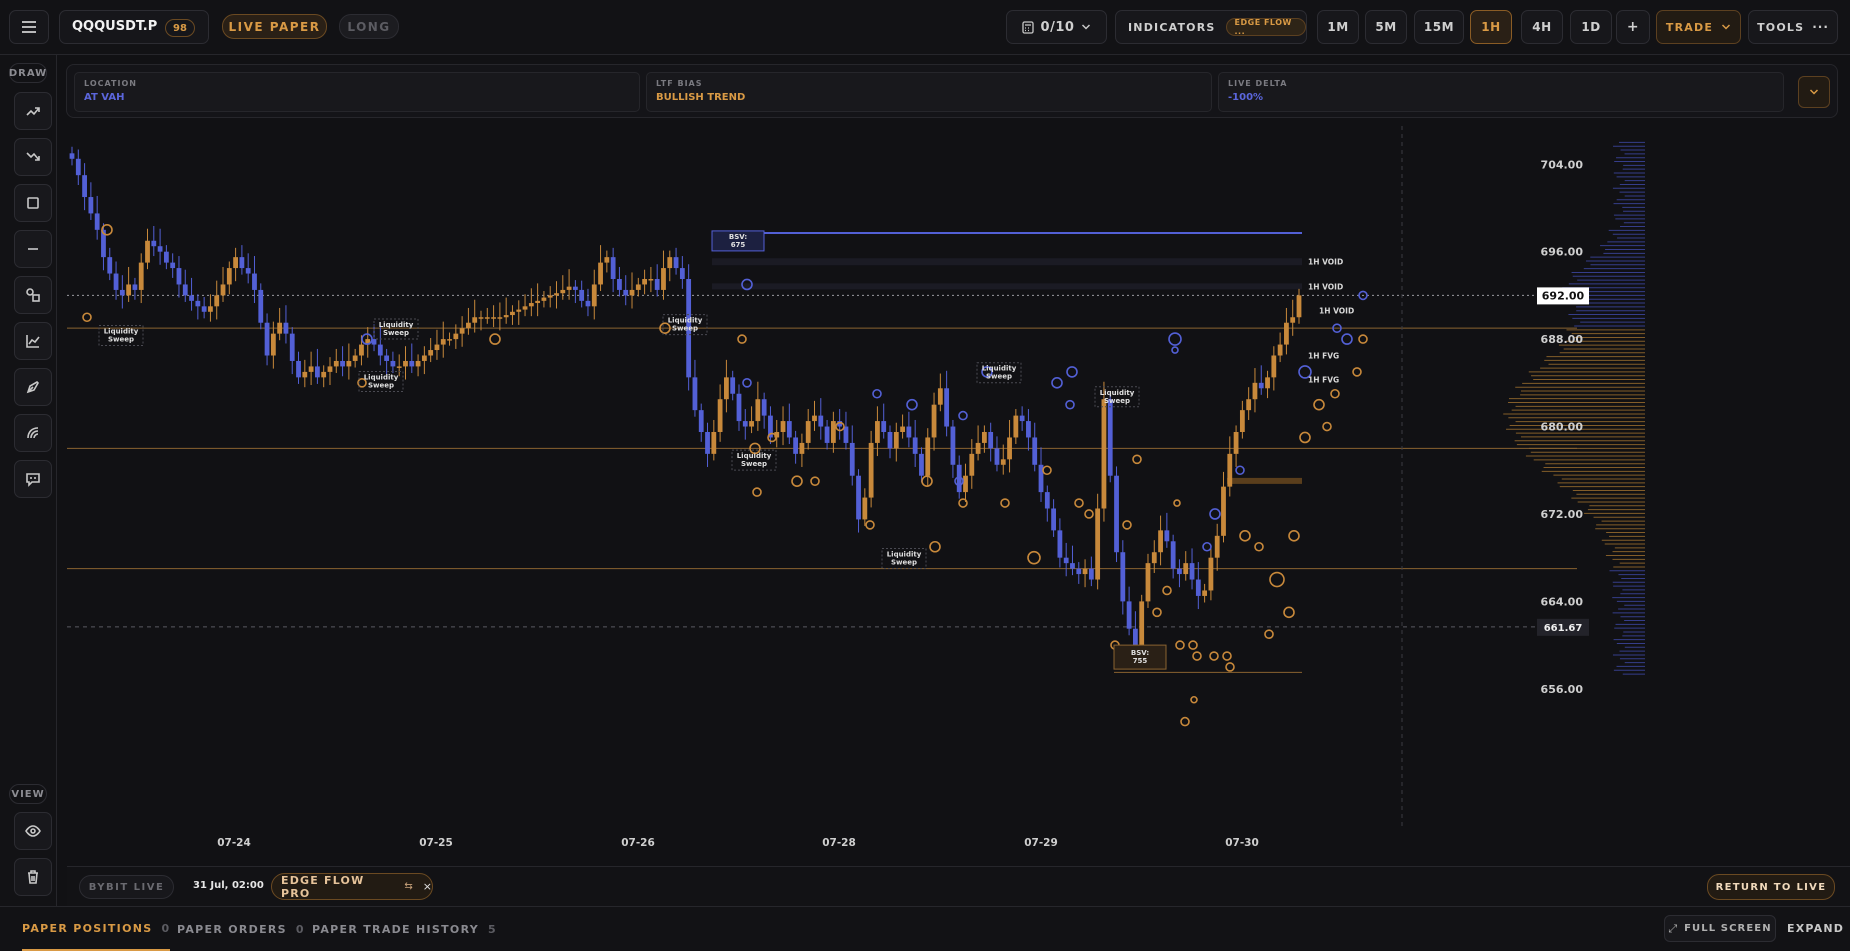  I want to click on drawing-sidebar: DRAW VIEW, so click(28, 481).